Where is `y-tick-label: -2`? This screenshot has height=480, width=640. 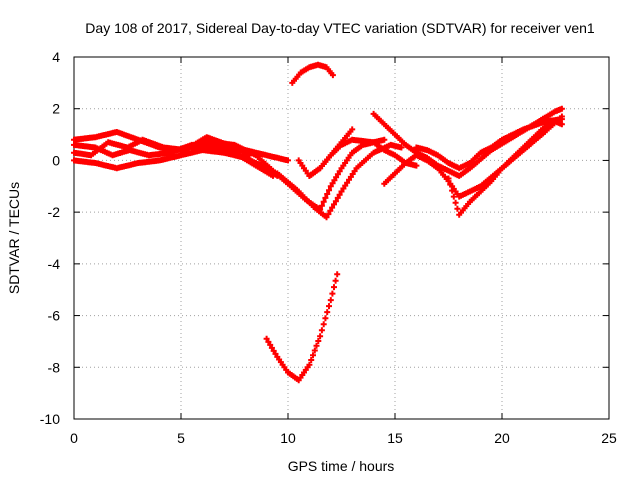
y-tick-label: -2 is located at coordinates (54, 212).